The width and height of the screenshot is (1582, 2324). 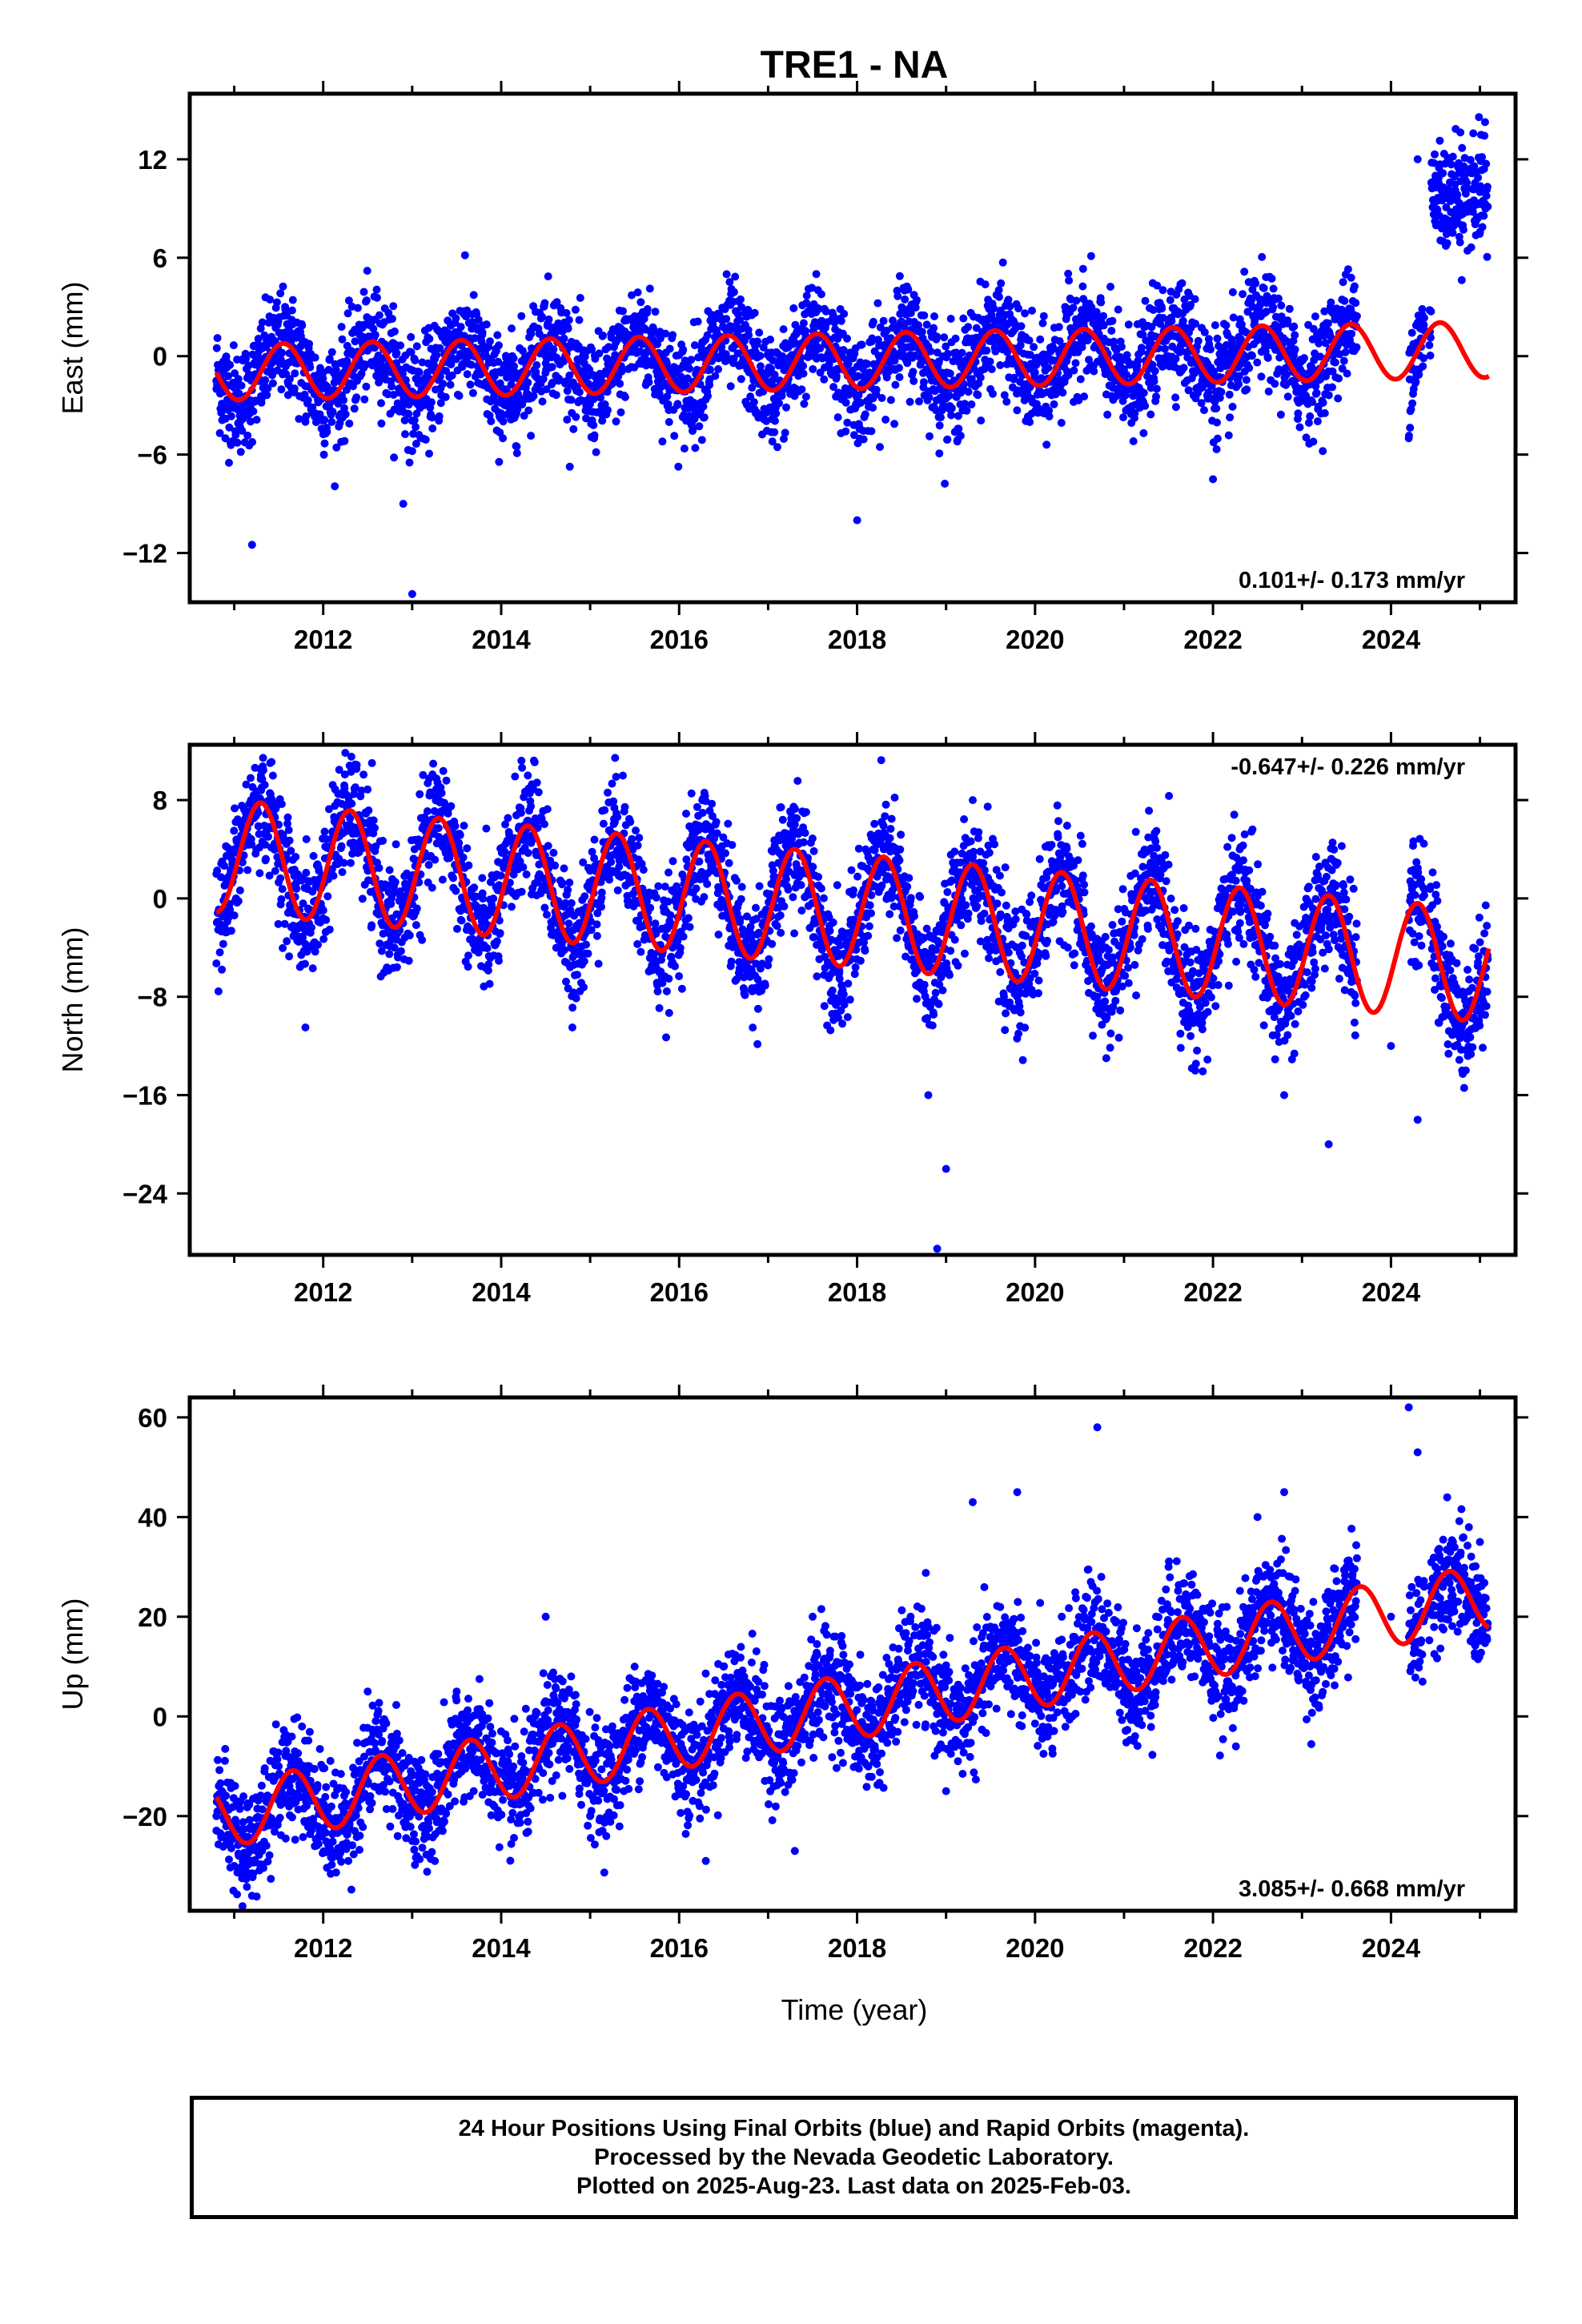 What do you see at coordinates (854, 2009) in the screenshot?
I see `x-axis-label: Time (year)` at bounding box center [854, 2009].